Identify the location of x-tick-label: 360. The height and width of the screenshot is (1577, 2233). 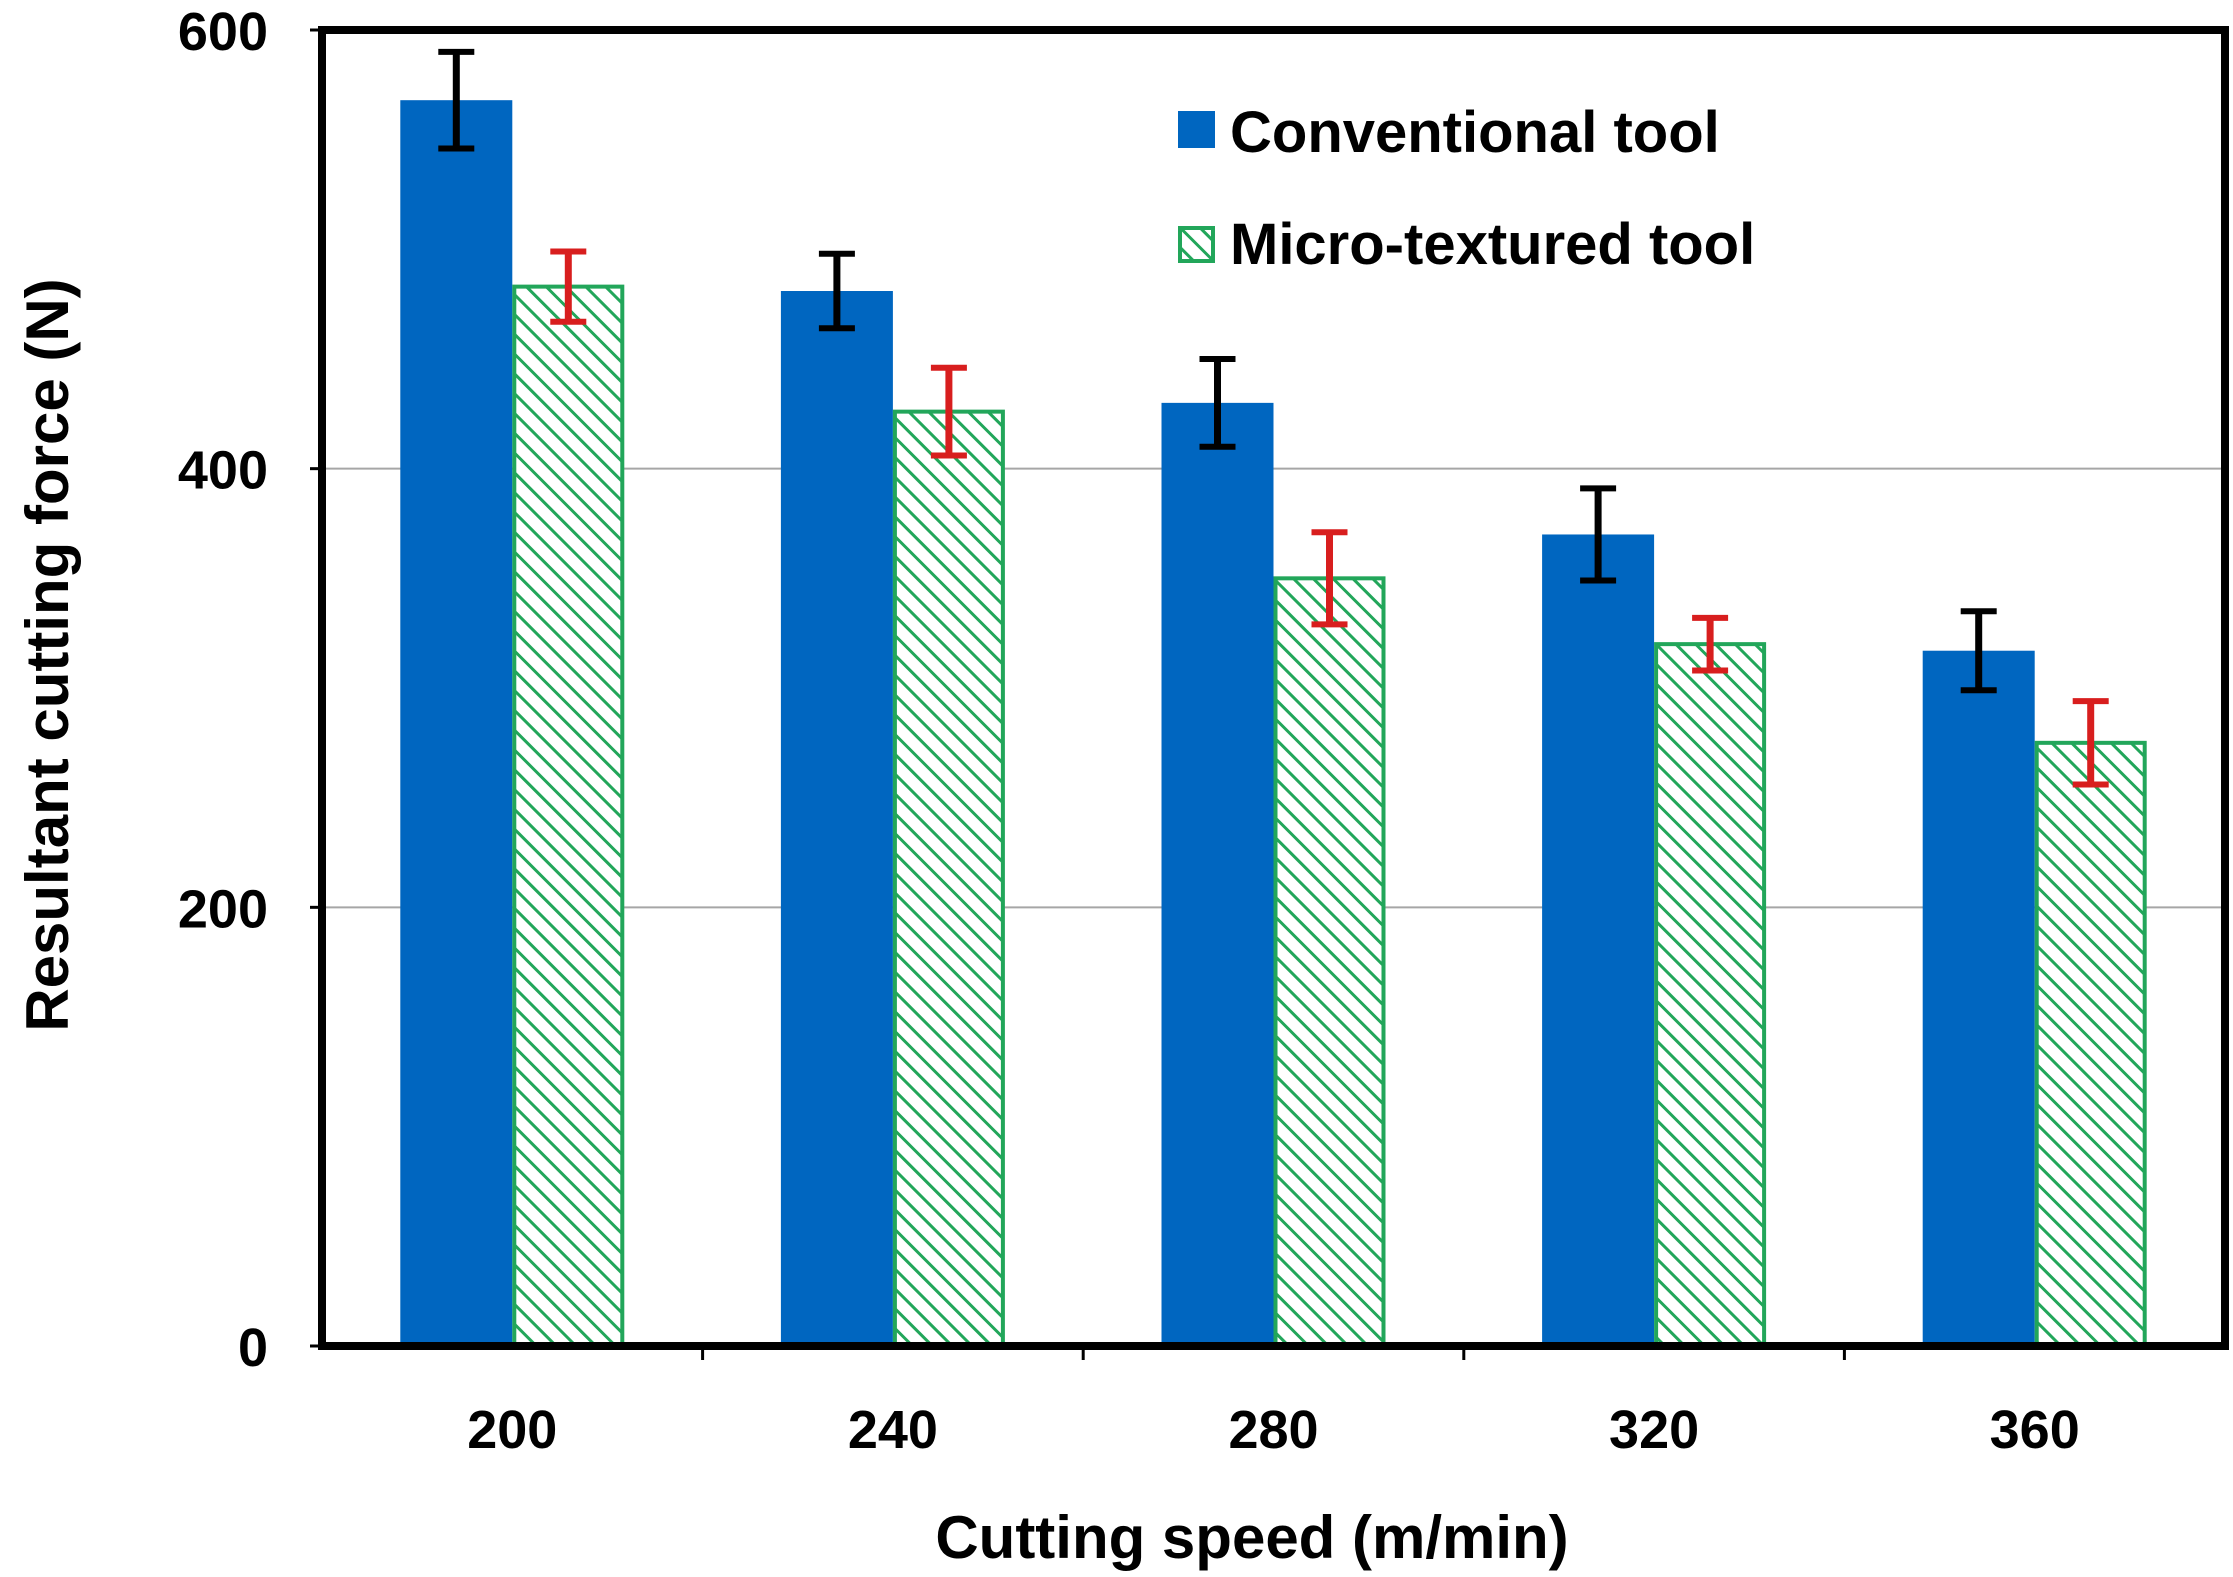
(2035, 1430).